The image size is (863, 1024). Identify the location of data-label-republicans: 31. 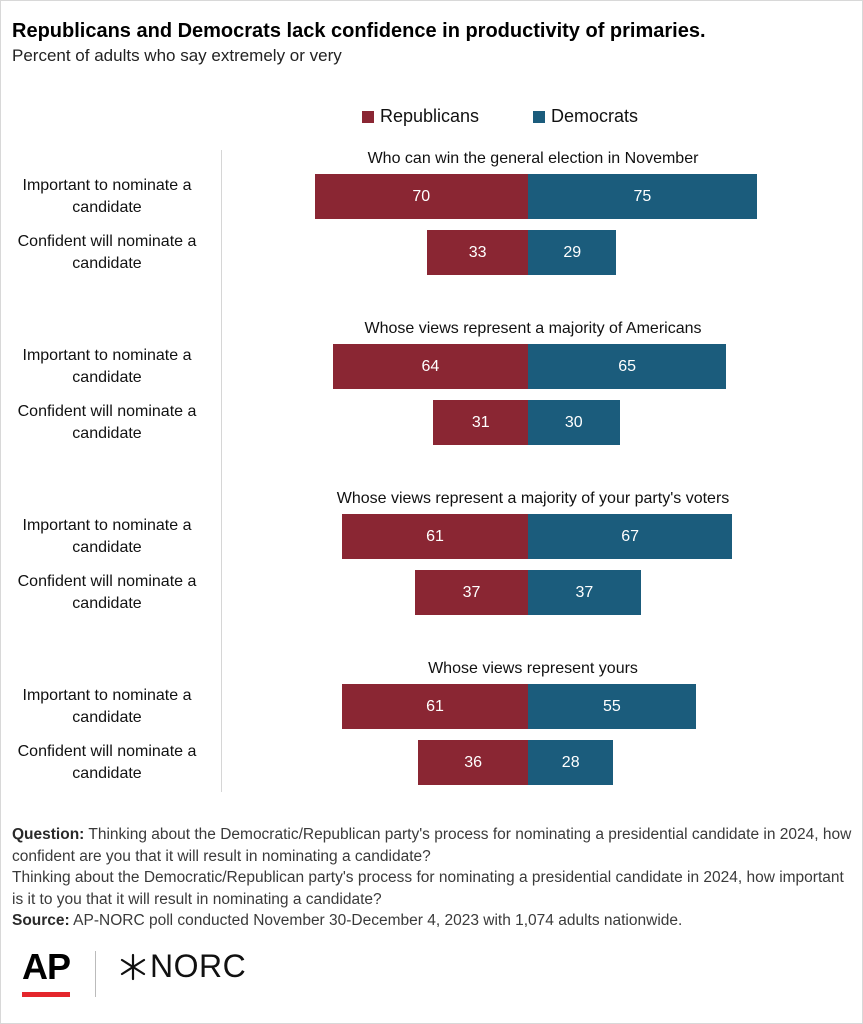
(480, 422).